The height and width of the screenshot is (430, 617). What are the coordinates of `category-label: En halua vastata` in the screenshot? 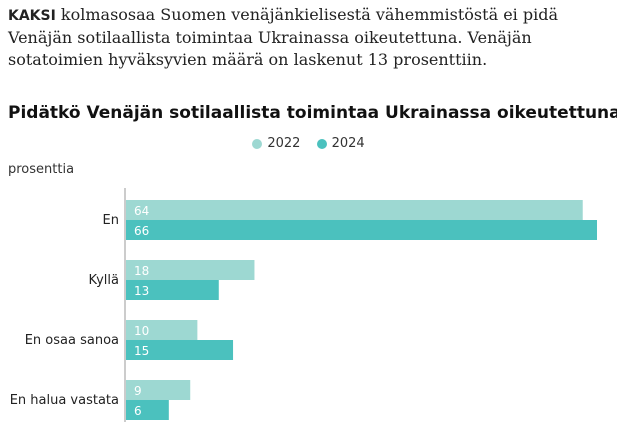 It's located at (64, 400).